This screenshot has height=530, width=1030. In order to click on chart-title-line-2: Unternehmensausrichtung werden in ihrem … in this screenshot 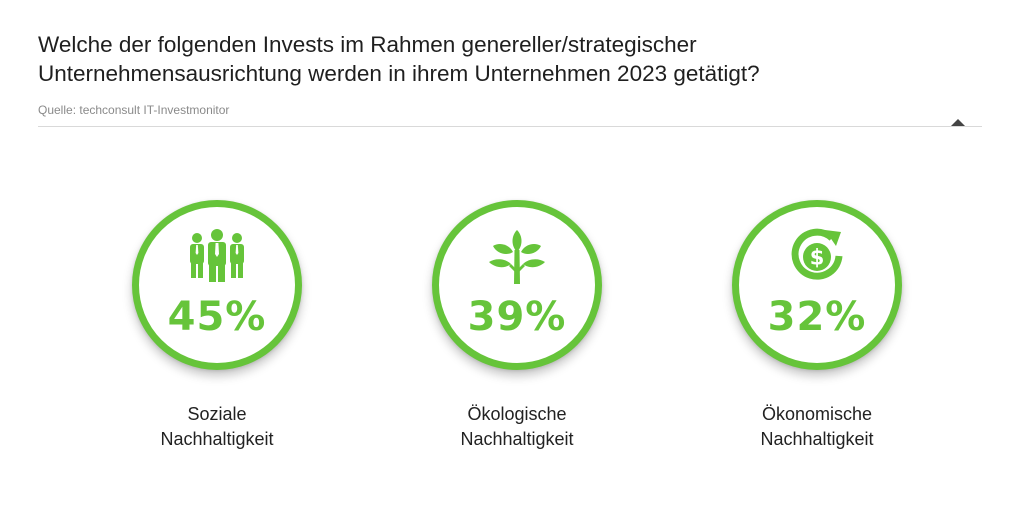, I will do `click(399, 73)`.